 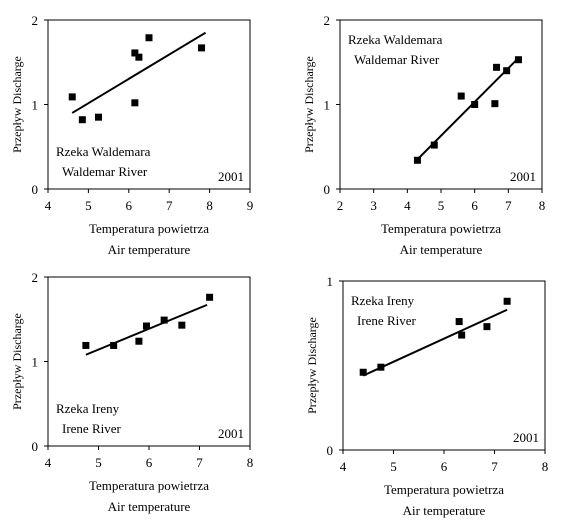 What do you see at coordinates (373, 205) in the screenshot?
I see `x-tick-label: 3` at bounding box center [373, 205].